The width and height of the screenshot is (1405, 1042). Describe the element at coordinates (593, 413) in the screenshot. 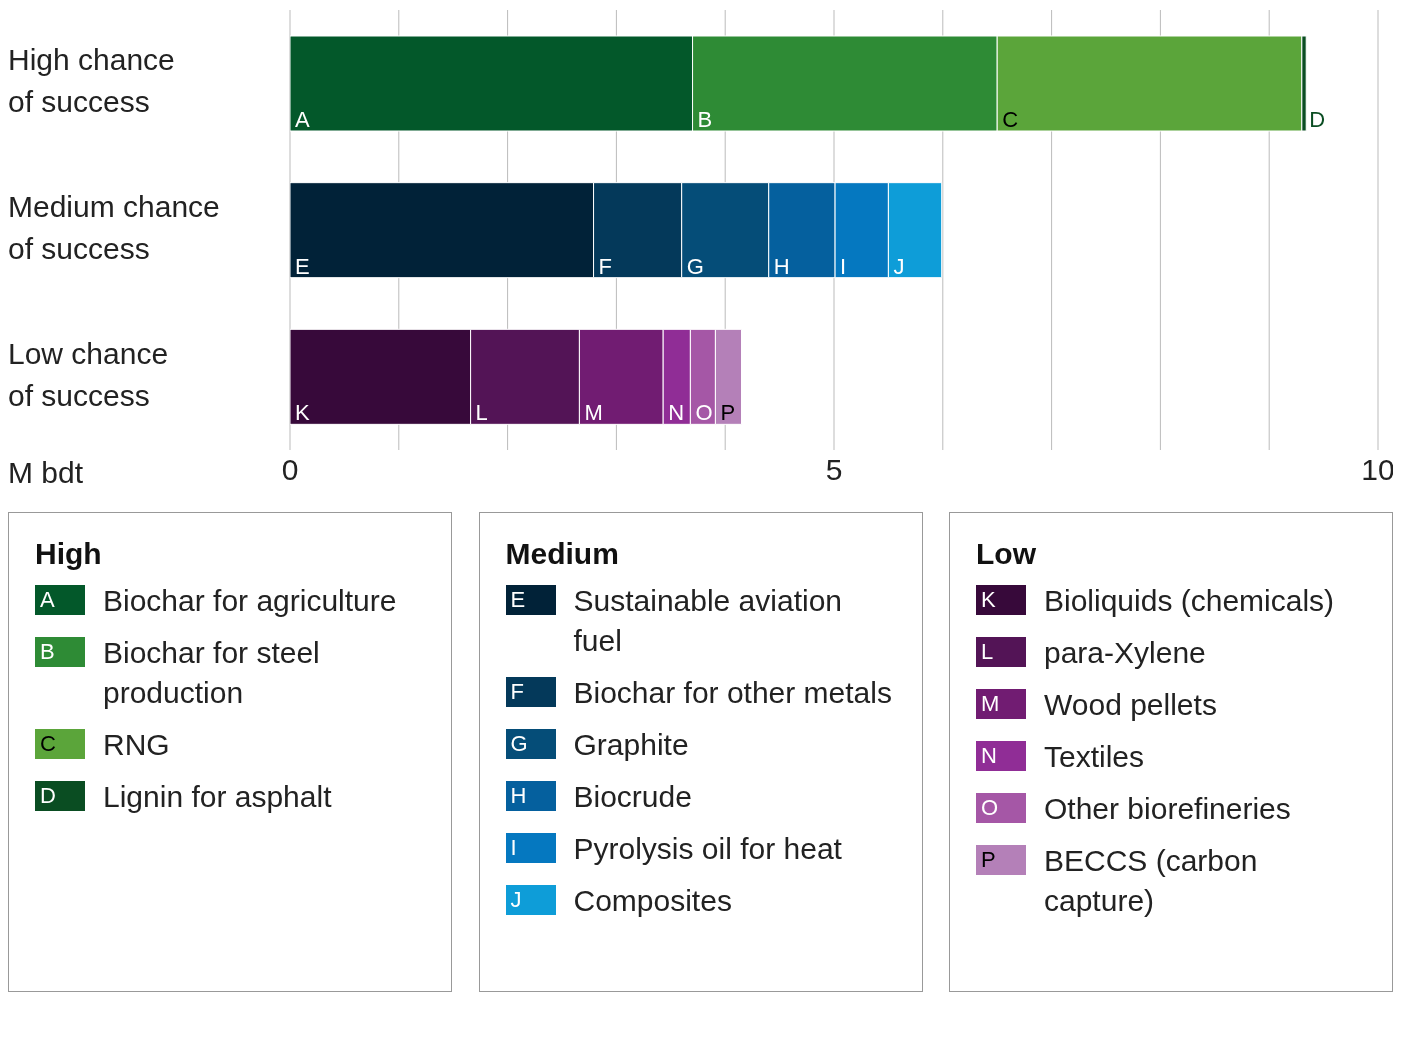

I see `data-label: M` at that location.